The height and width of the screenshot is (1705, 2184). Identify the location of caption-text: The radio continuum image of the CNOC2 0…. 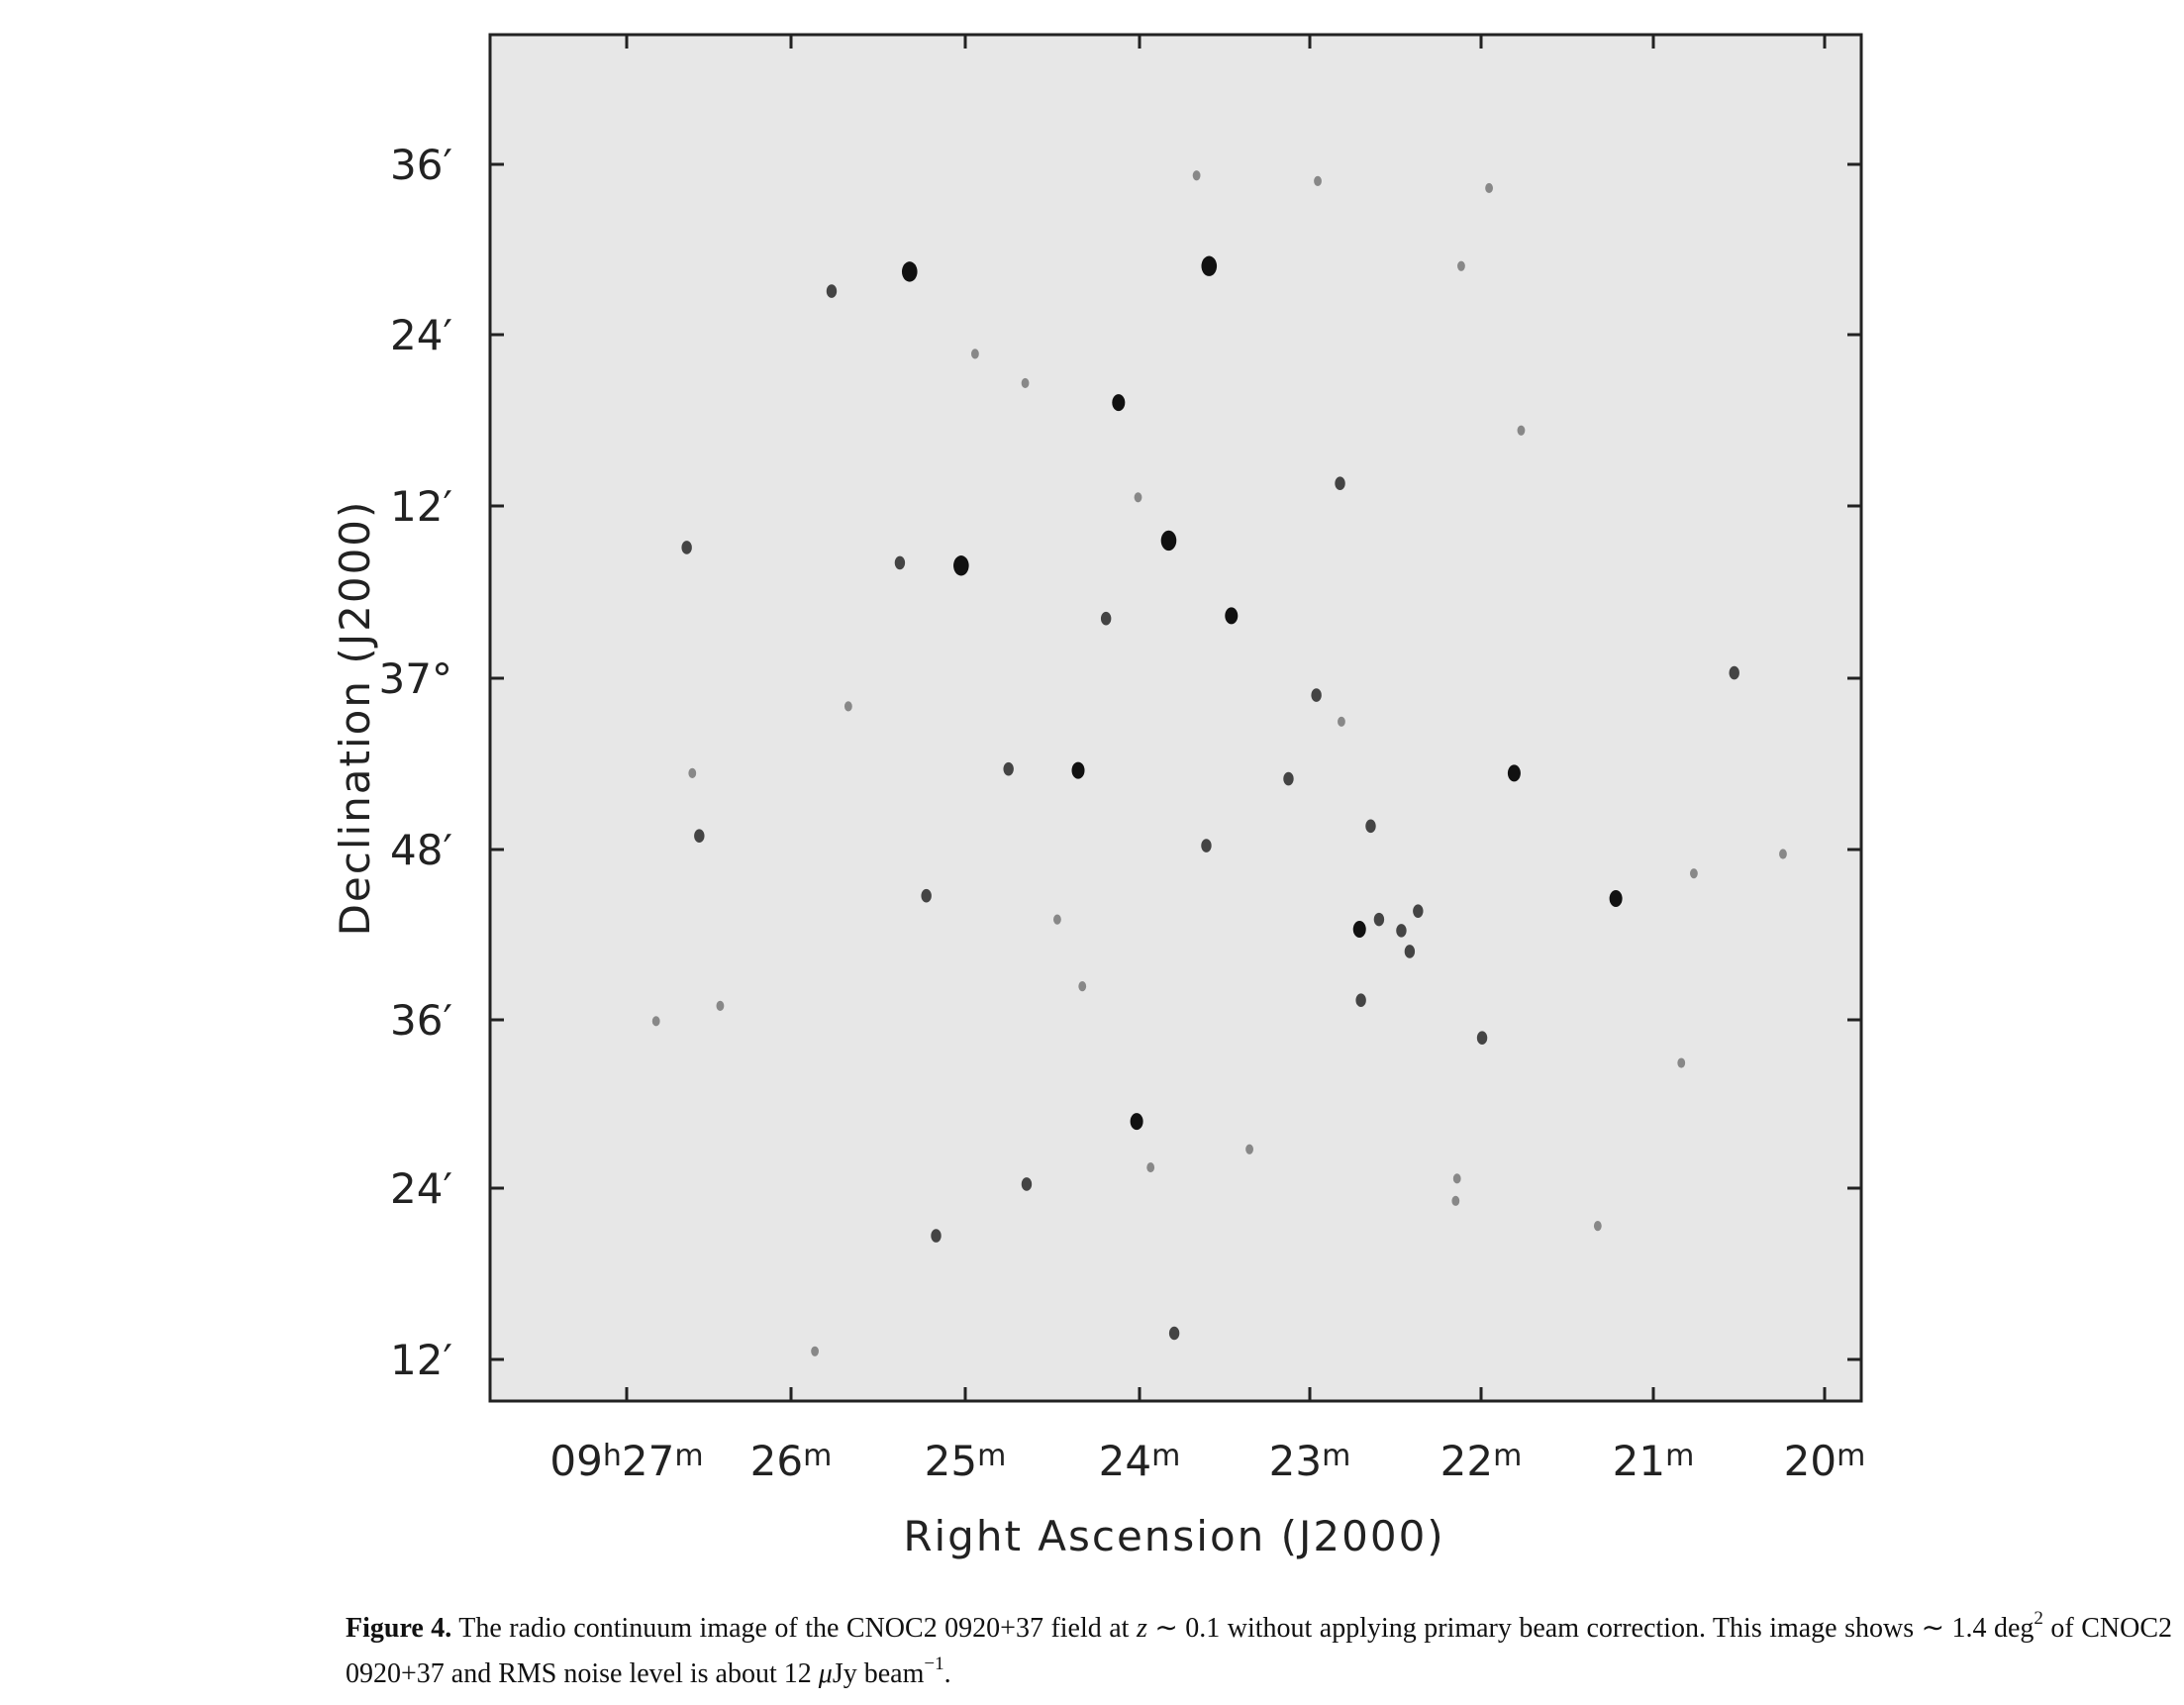
(794, 1628).